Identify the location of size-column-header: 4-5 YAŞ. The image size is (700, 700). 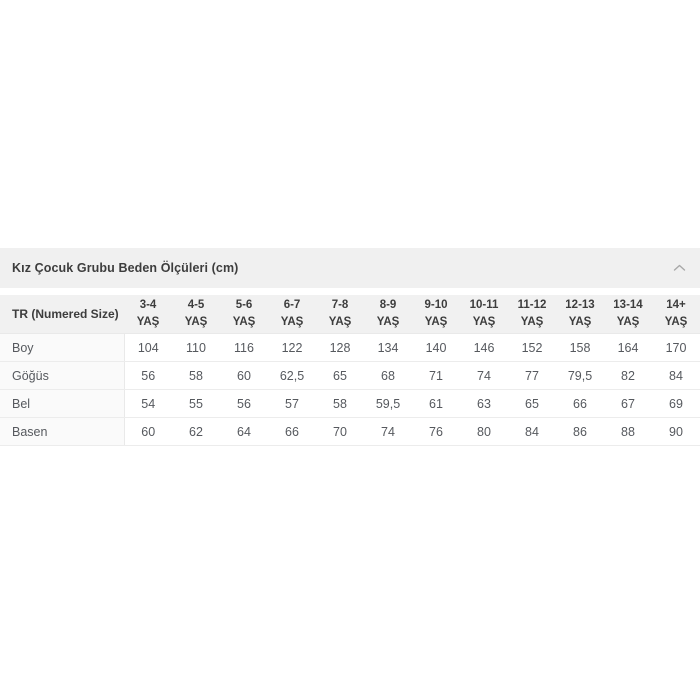
(196, 314).